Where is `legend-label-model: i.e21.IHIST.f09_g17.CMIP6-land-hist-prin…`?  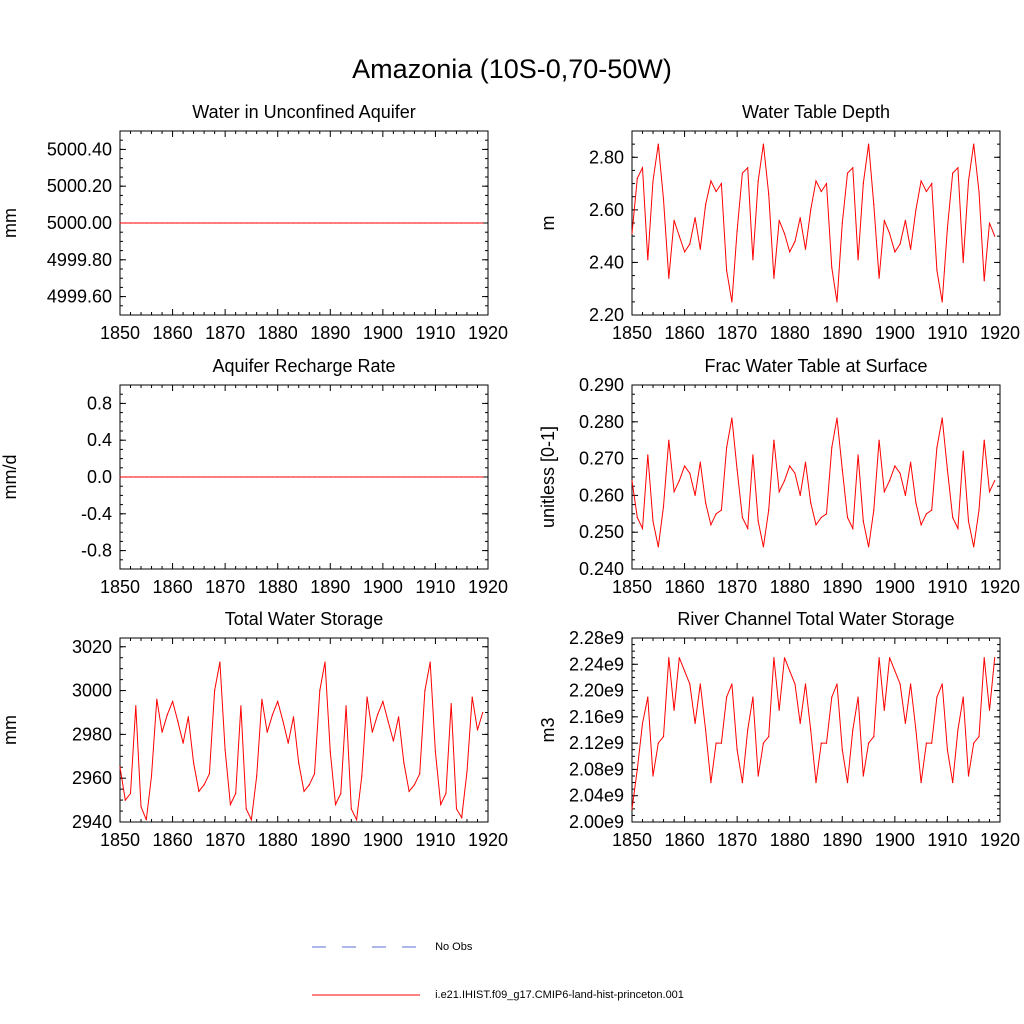
legend-label-model: i.e21.IHIST.f09_g17.CMIP6-land-hist-prin… is located at coordinates (559, 994).